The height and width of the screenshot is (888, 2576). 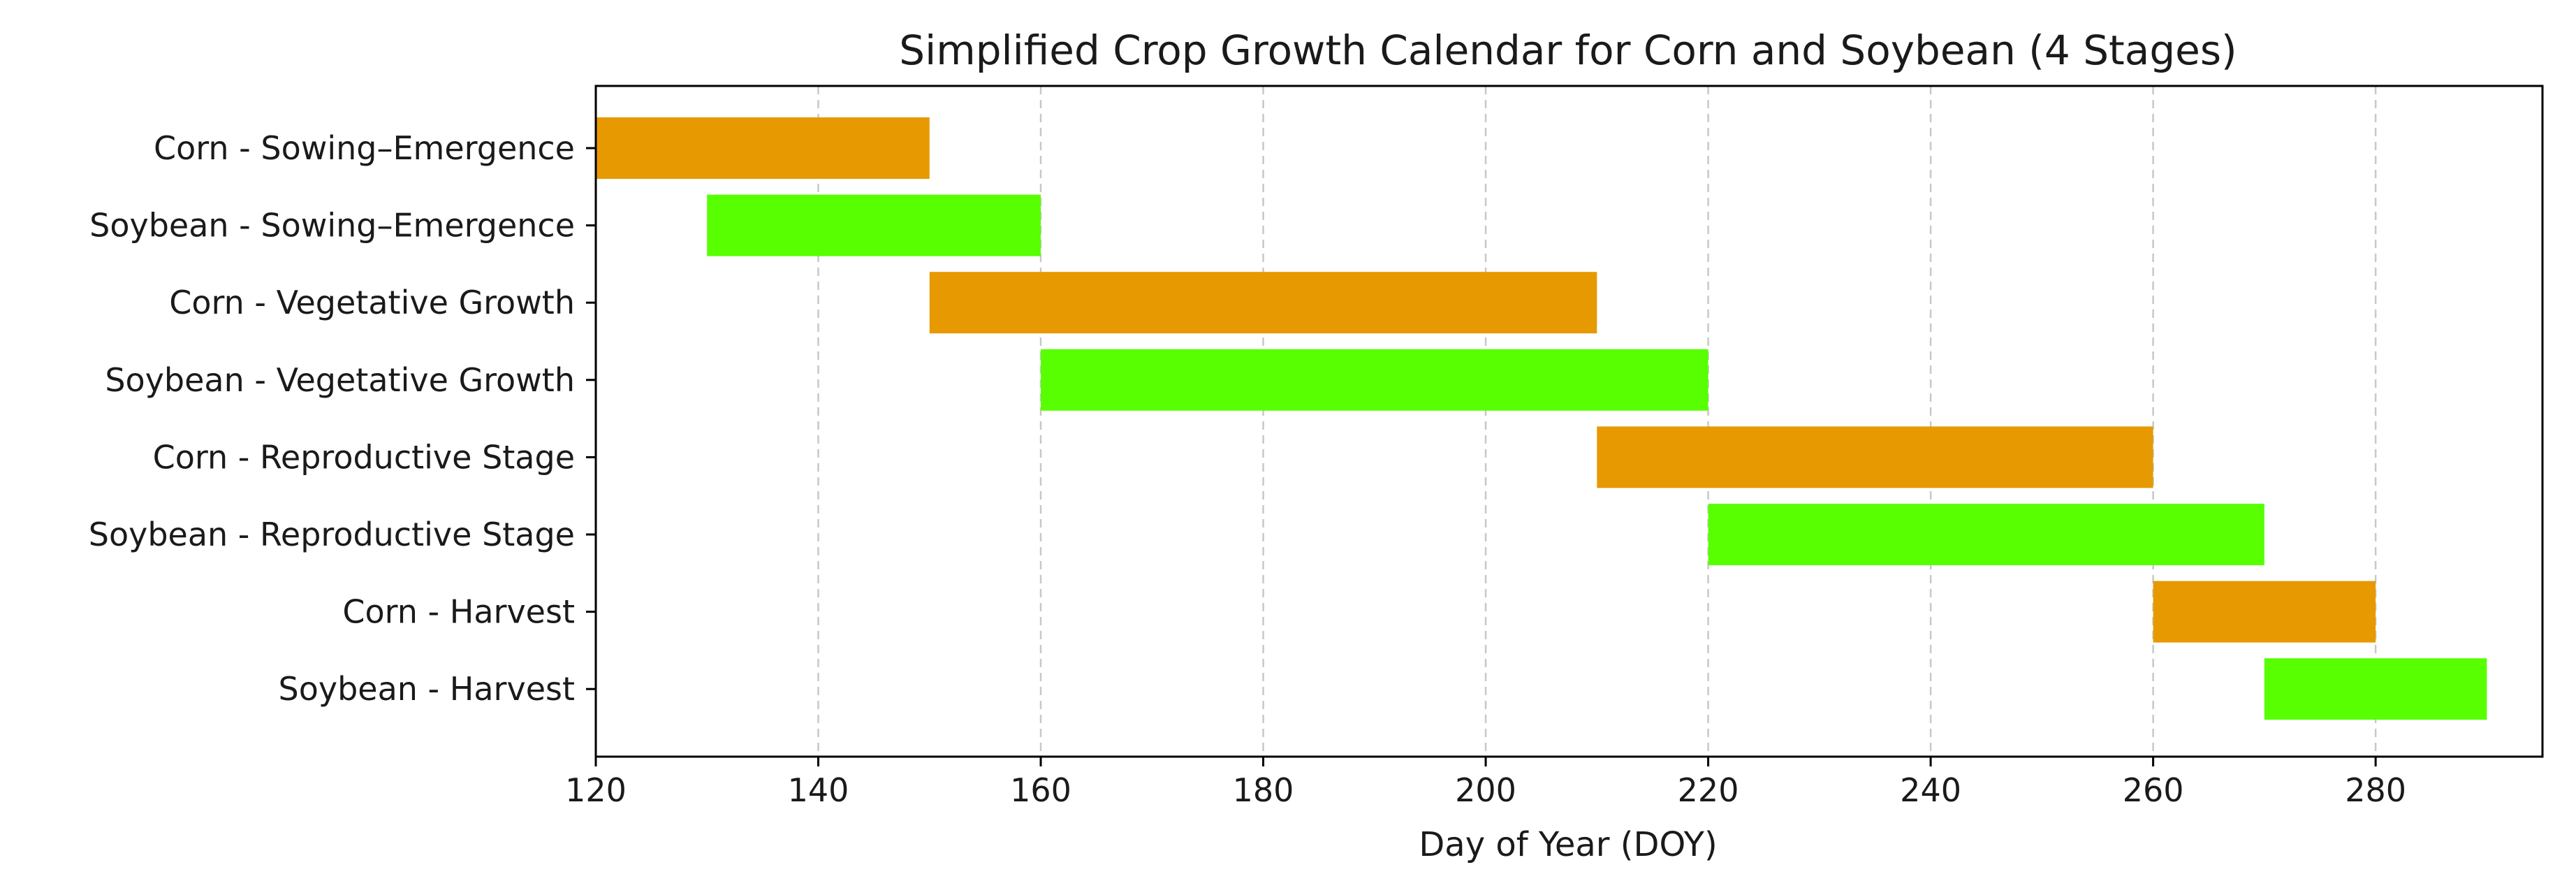 I want to click on x-tick-label: 260, so click(x=2153, y=790).